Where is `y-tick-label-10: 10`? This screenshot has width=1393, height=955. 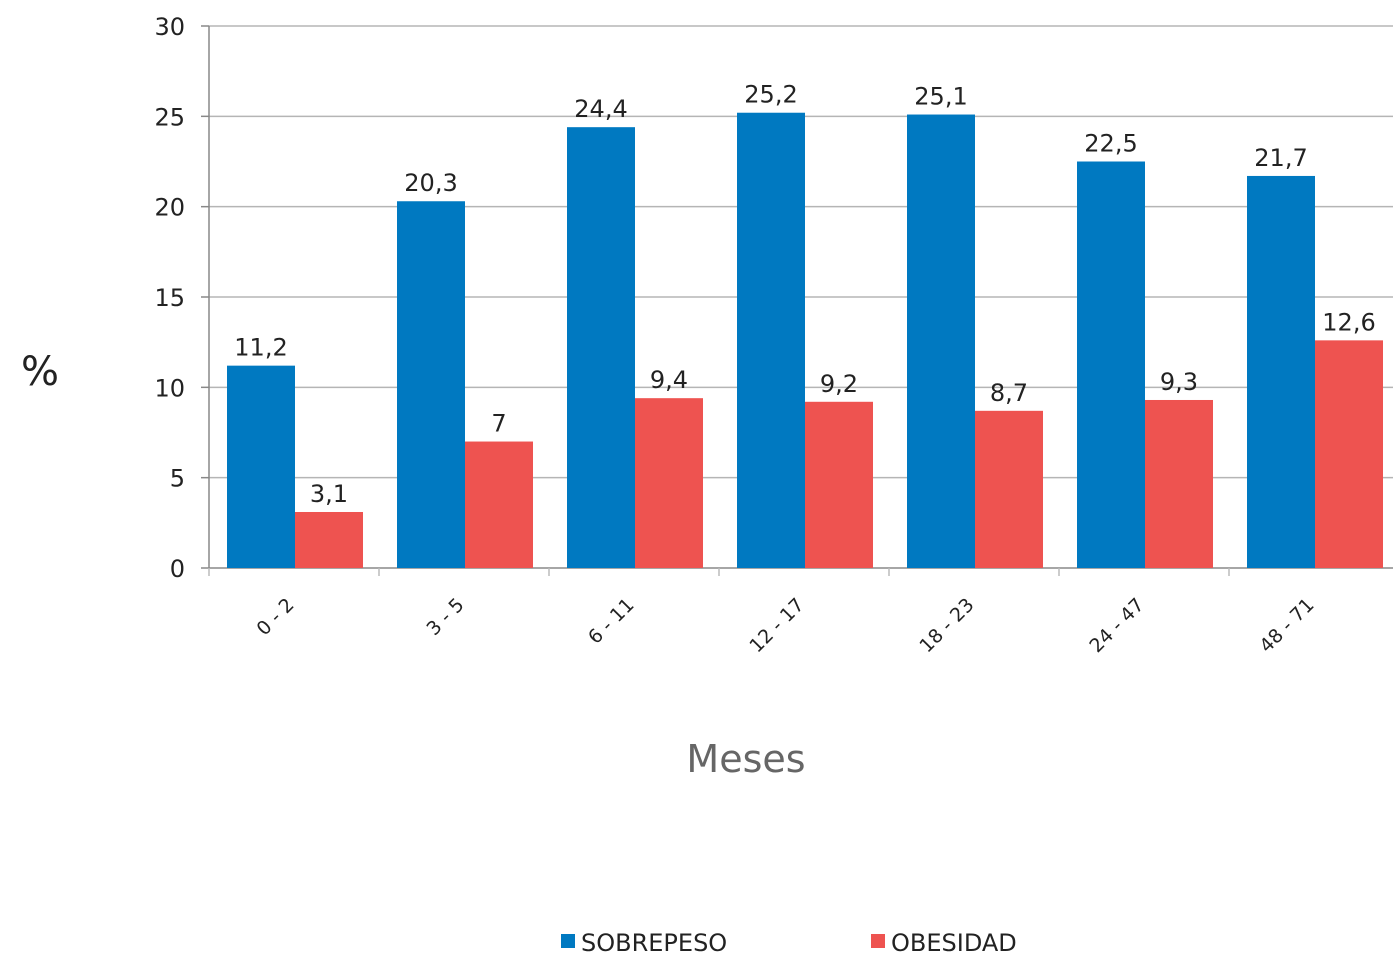 y-tick-label-10: 10 is located at coordinates (169, 388).